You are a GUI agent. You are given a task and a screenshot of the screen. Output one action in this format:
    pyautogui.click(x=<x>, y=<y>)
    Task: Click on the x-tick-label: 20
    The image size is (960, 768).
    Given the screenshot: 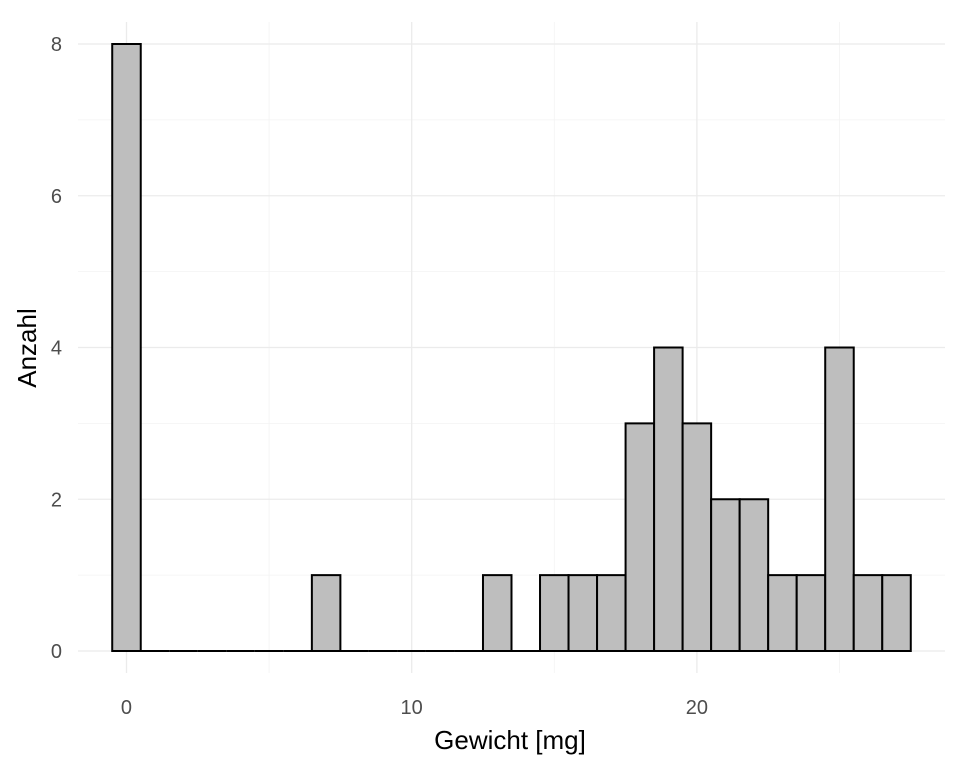 What is the action you would take?
    pyautogui.click(x=697, y=708)
    